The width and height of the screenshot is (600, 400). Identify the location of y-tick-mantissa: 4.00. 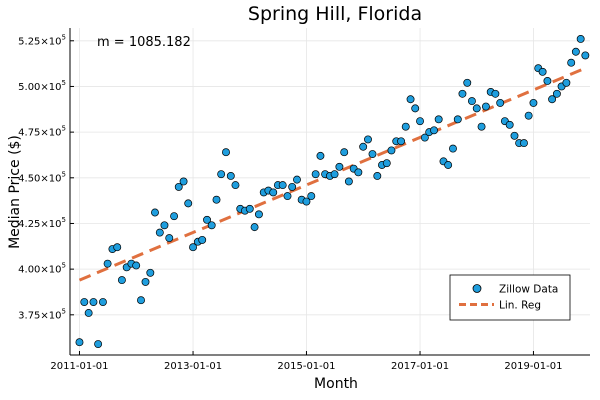
(29, 270).